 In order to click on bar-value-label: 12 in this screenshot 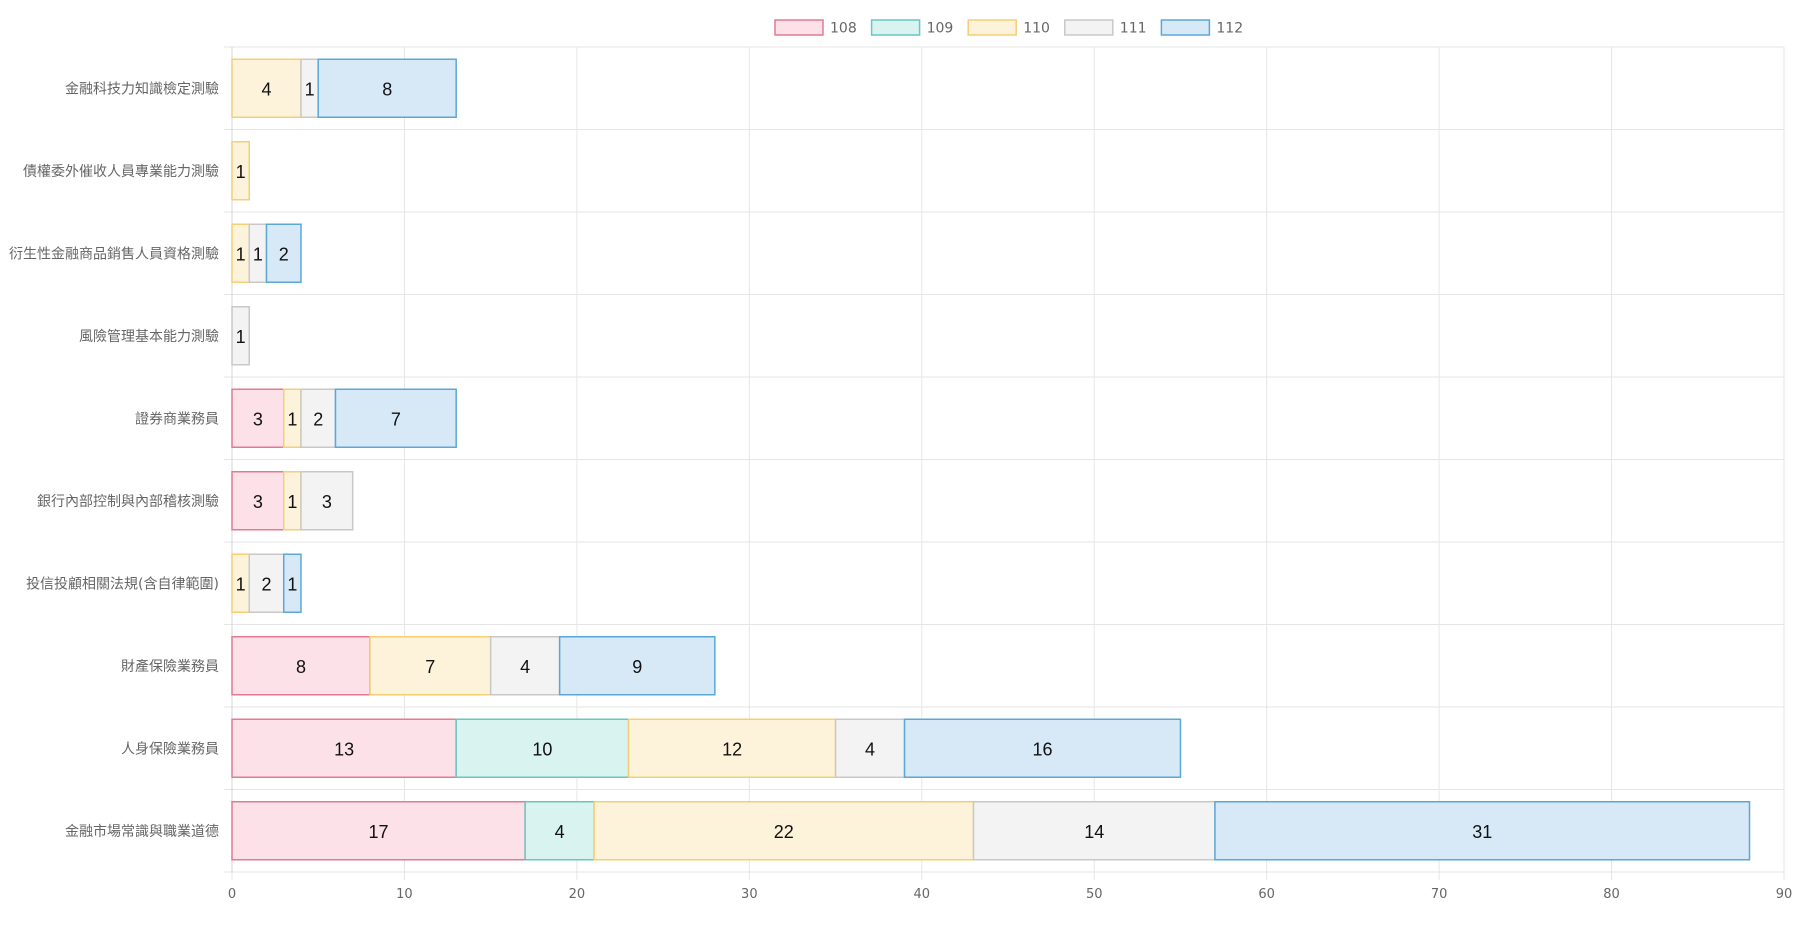, I will do `click(732, 749)`.